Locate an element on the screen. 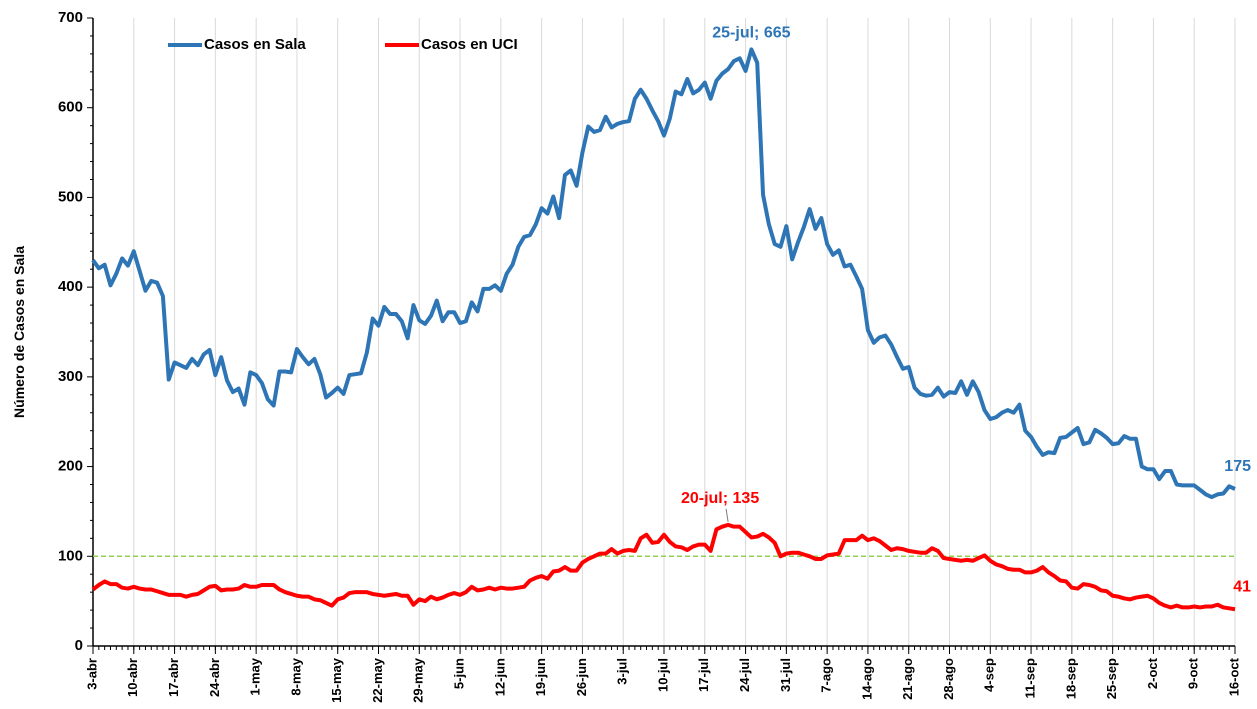 This screenshot has height=709, width=1257. y-tick-label: 0 is located at coordinates (79, 645).